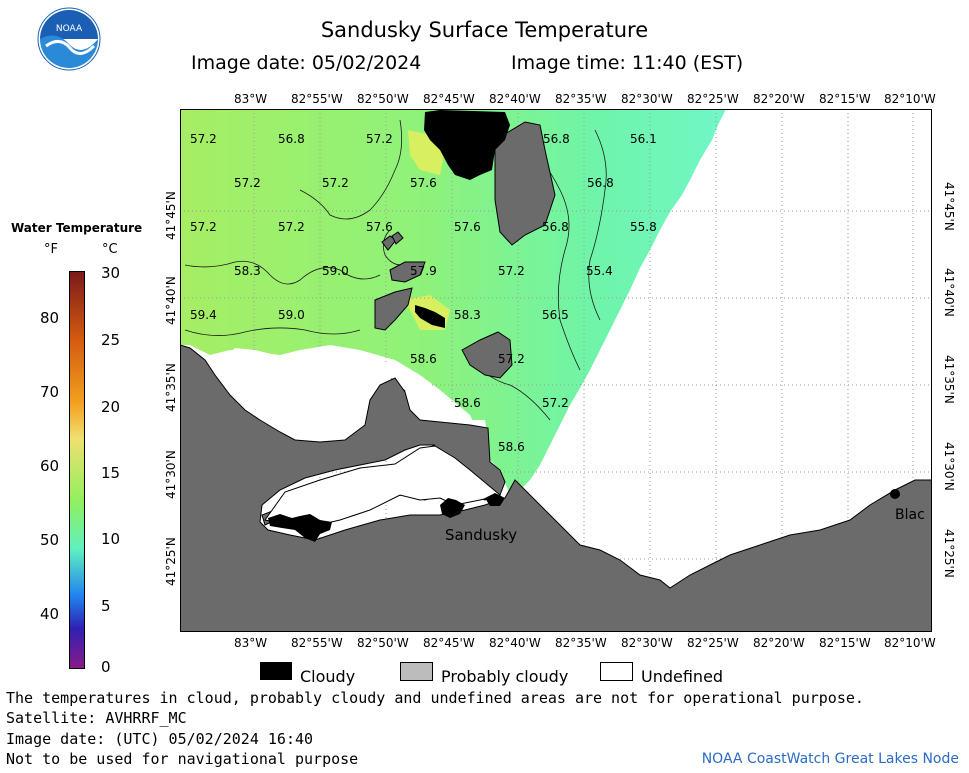 This screenshot has width=969, height=773. Describe the element at coordinates (647, 99) in the screenshot. I see `lon-label-top: 82°30'W` at that location.